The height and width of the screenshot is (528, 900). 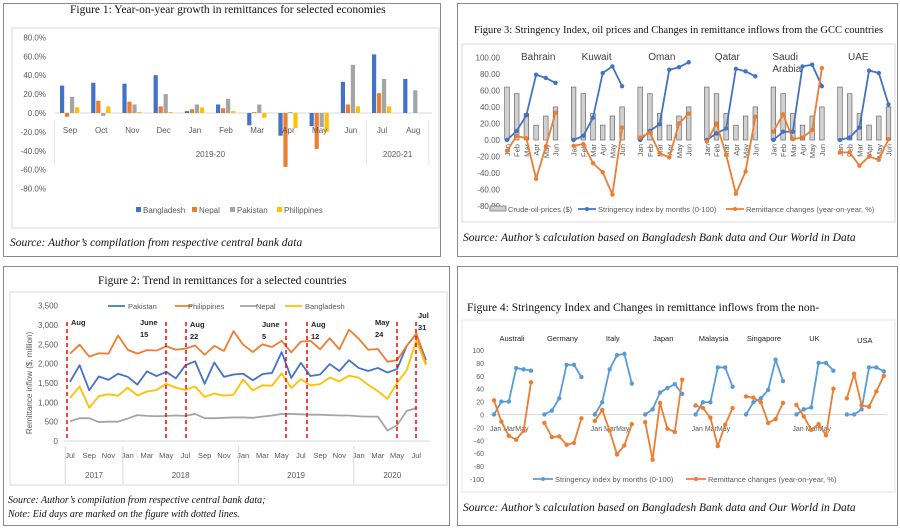 What do you see at coordinates (384, 95) in the screenshot?
I see `fig1-bar-pakistan-jul` at bounding box center [384, 95].